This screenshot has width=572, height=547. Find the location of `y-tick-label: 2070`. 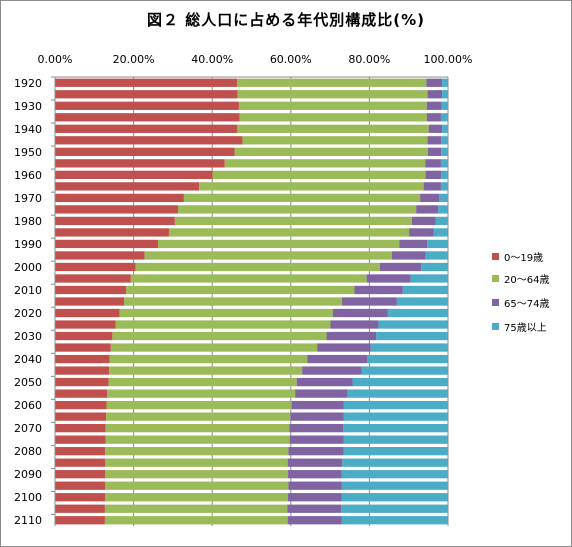

y-tick-label: 2070 is located at coordinates (28, 428).